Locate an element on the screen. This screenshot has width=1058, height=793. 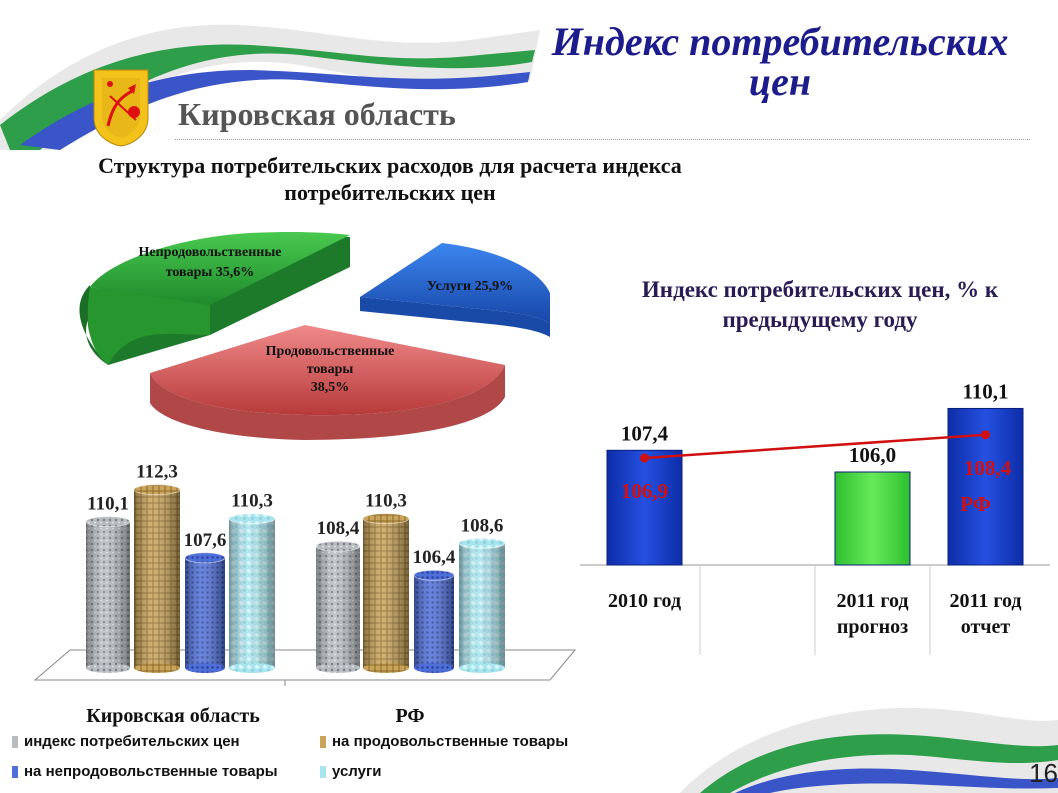
legend-swatch-blue is located at coordinates (15, 772).